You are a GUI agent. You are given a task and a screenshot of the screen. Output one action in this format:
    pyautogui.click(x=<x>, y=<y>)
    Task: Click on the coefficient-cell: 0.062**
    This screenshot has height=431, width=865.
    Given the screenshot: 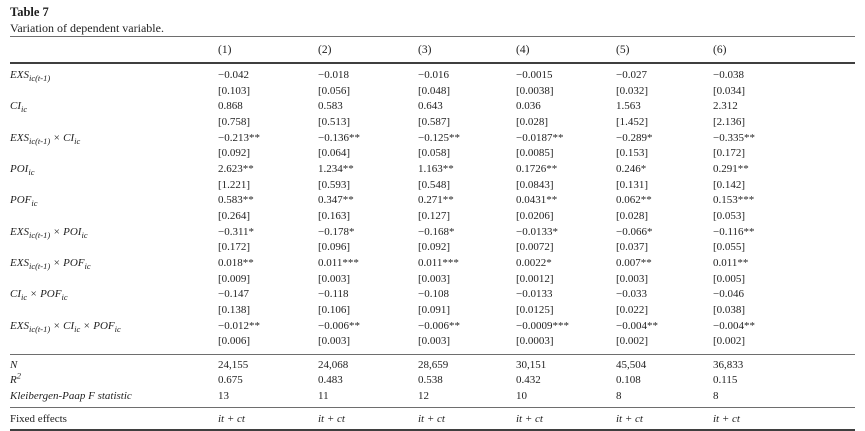 What is the action you would take?
    pyautogui.click(x=634, y=200)
    